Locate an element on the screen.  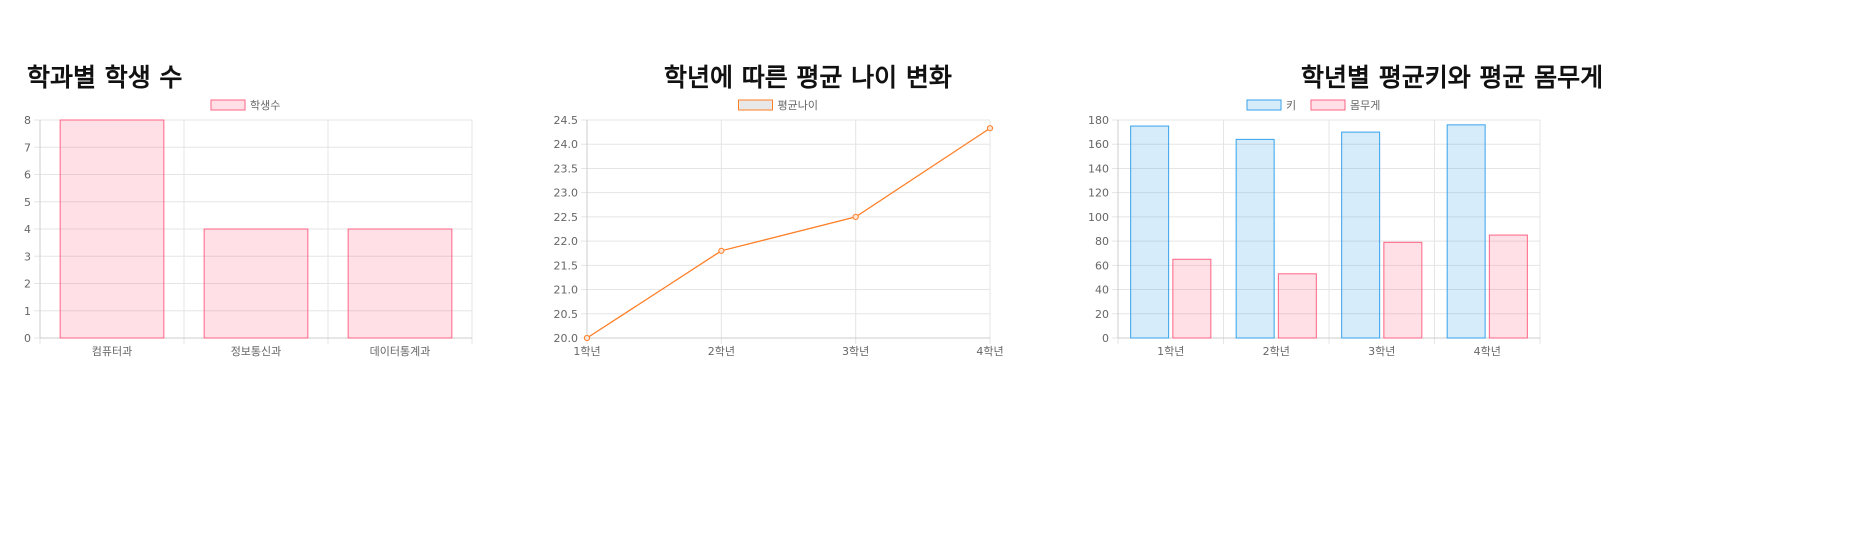
y-tick-label: 24.5 is located at coordinates (566, 120).